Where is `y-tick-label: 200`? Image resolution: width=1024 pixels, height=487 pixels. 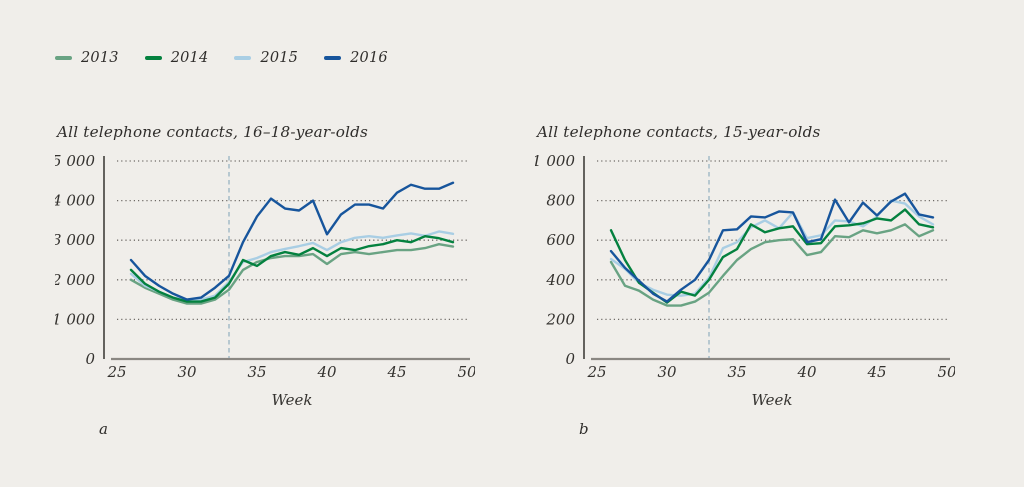 y-tick-label: 200 is located at coordinates (560, 319).